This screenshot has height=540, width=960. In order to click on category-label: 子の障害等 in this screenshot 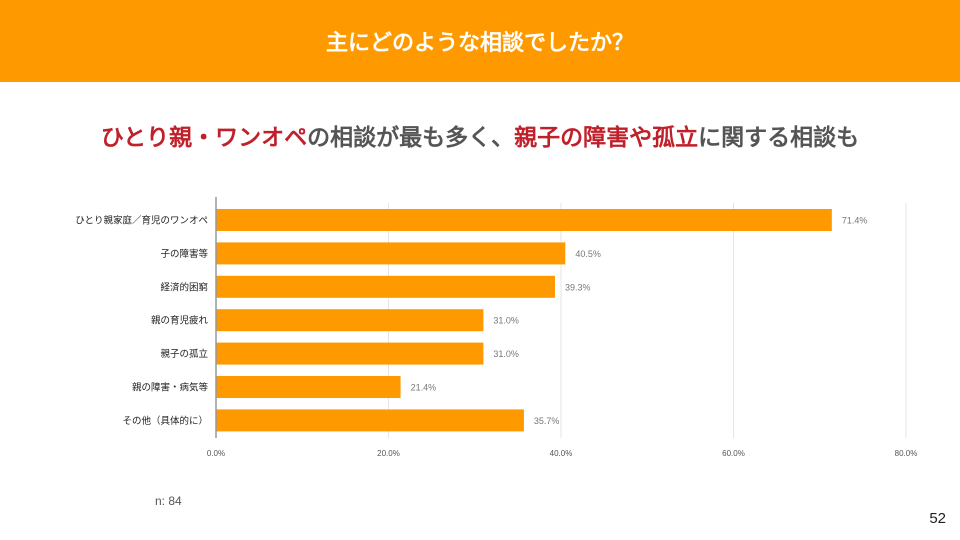, I will do `click(184, 254)`.